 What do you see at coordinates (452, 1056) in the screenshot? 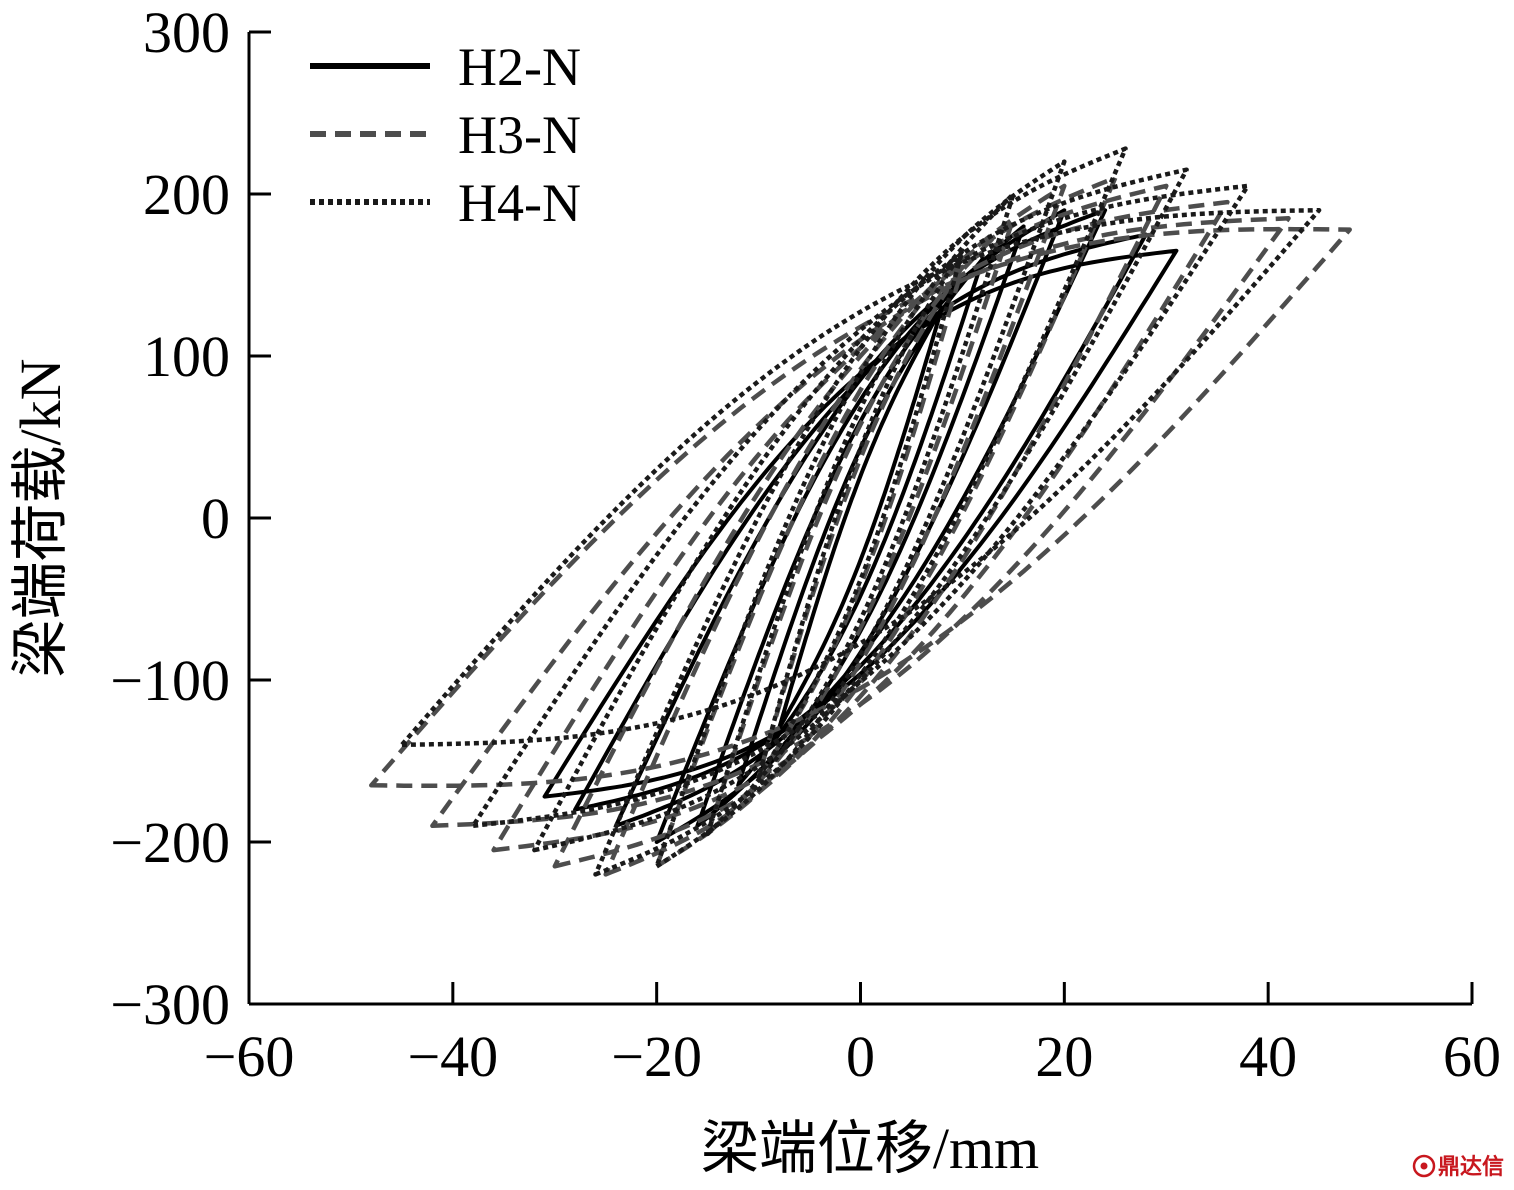
I see `x-tick-label: −40` at bounding box center [452, 1056].